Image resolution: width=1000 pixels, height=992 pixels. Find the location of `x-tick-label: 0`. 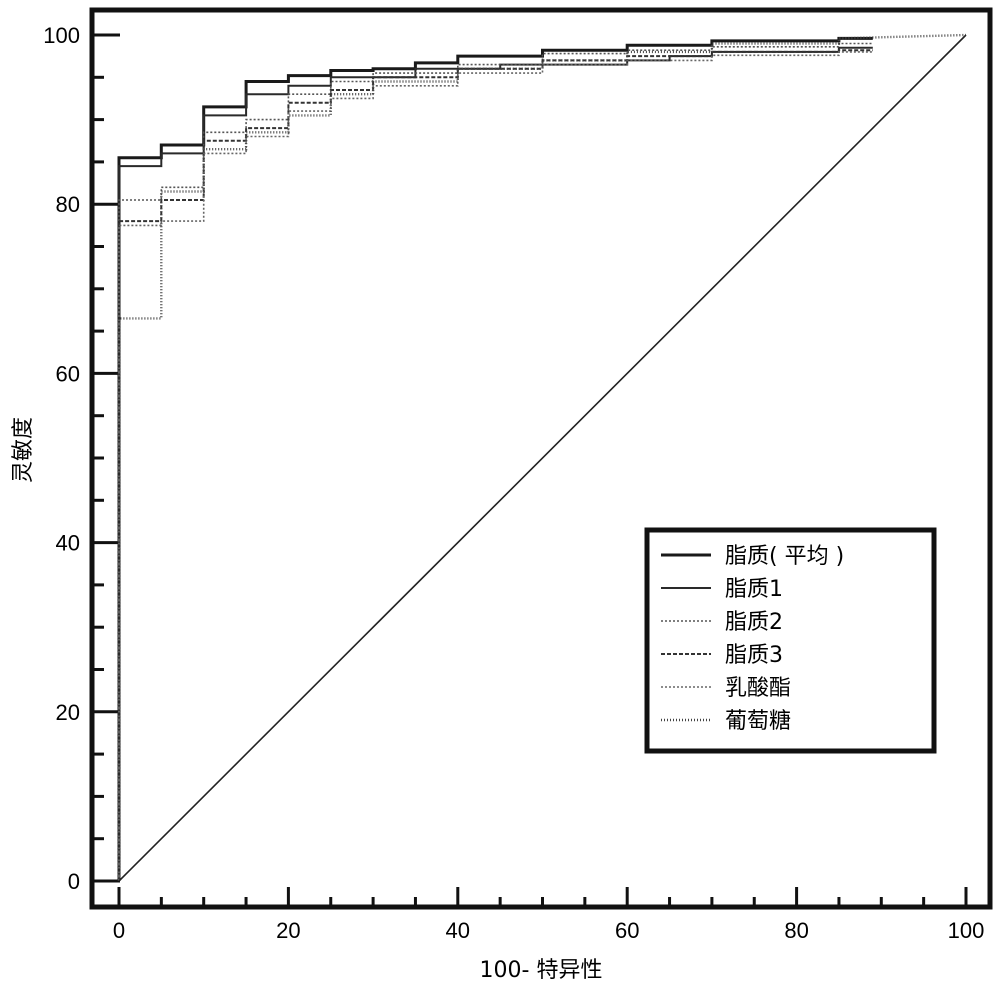

x-tick-label: 0 is located at coordinates (119, 930).